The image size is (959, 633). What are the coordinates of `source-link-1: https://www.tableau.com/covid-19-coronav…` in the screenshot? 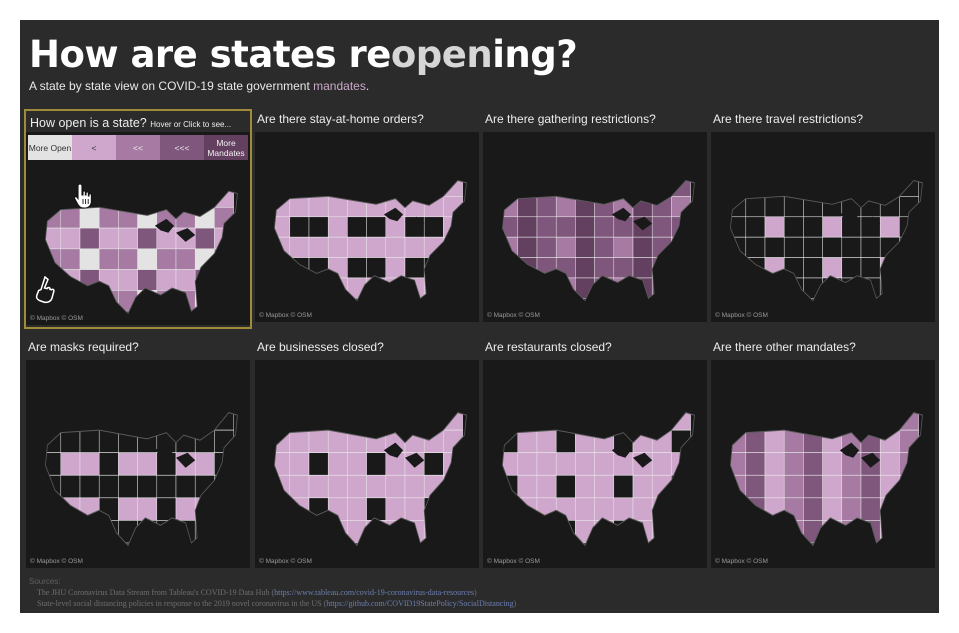 It's located at (374, 592).